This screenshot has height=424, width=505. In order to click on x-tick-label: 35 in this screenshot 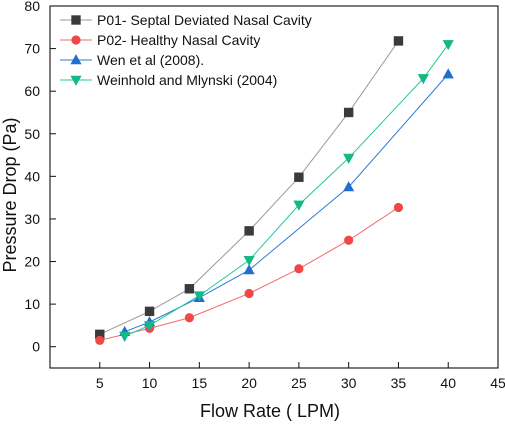, I will do `click(399, 383)`.